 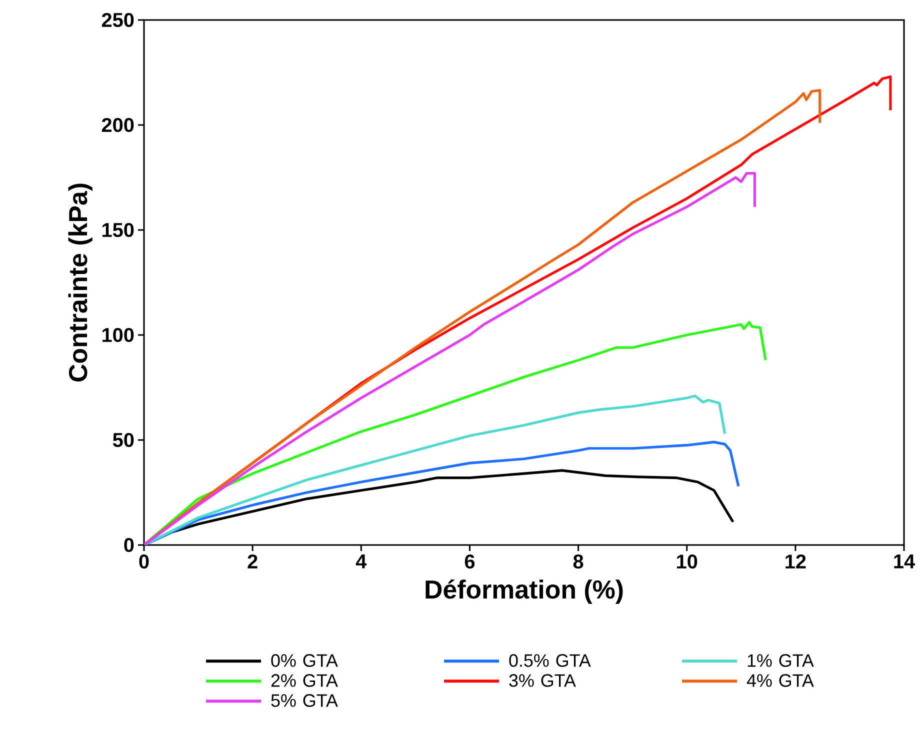 What do you see at coordinates (781, 660) in the screenshot?
I see `legend-label: 1% GTA` at bounding box center [781, 660].